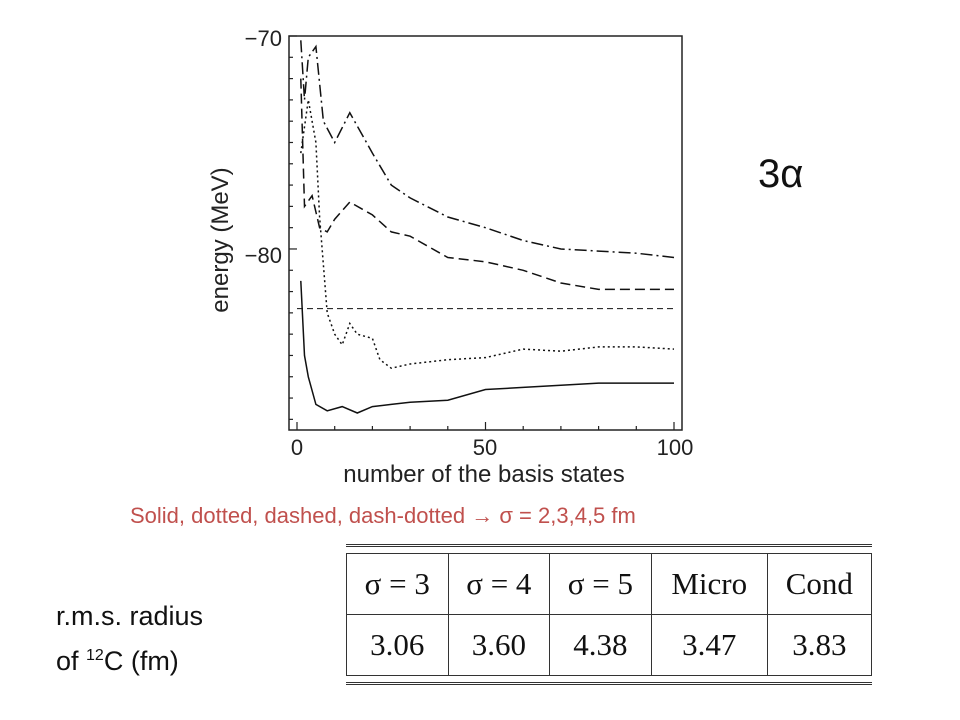 The height and width of the screenshot is (720, 960). Describe the element at coordinates (781, 174) in the screenshot. I see `system-label: 3α` at that location.